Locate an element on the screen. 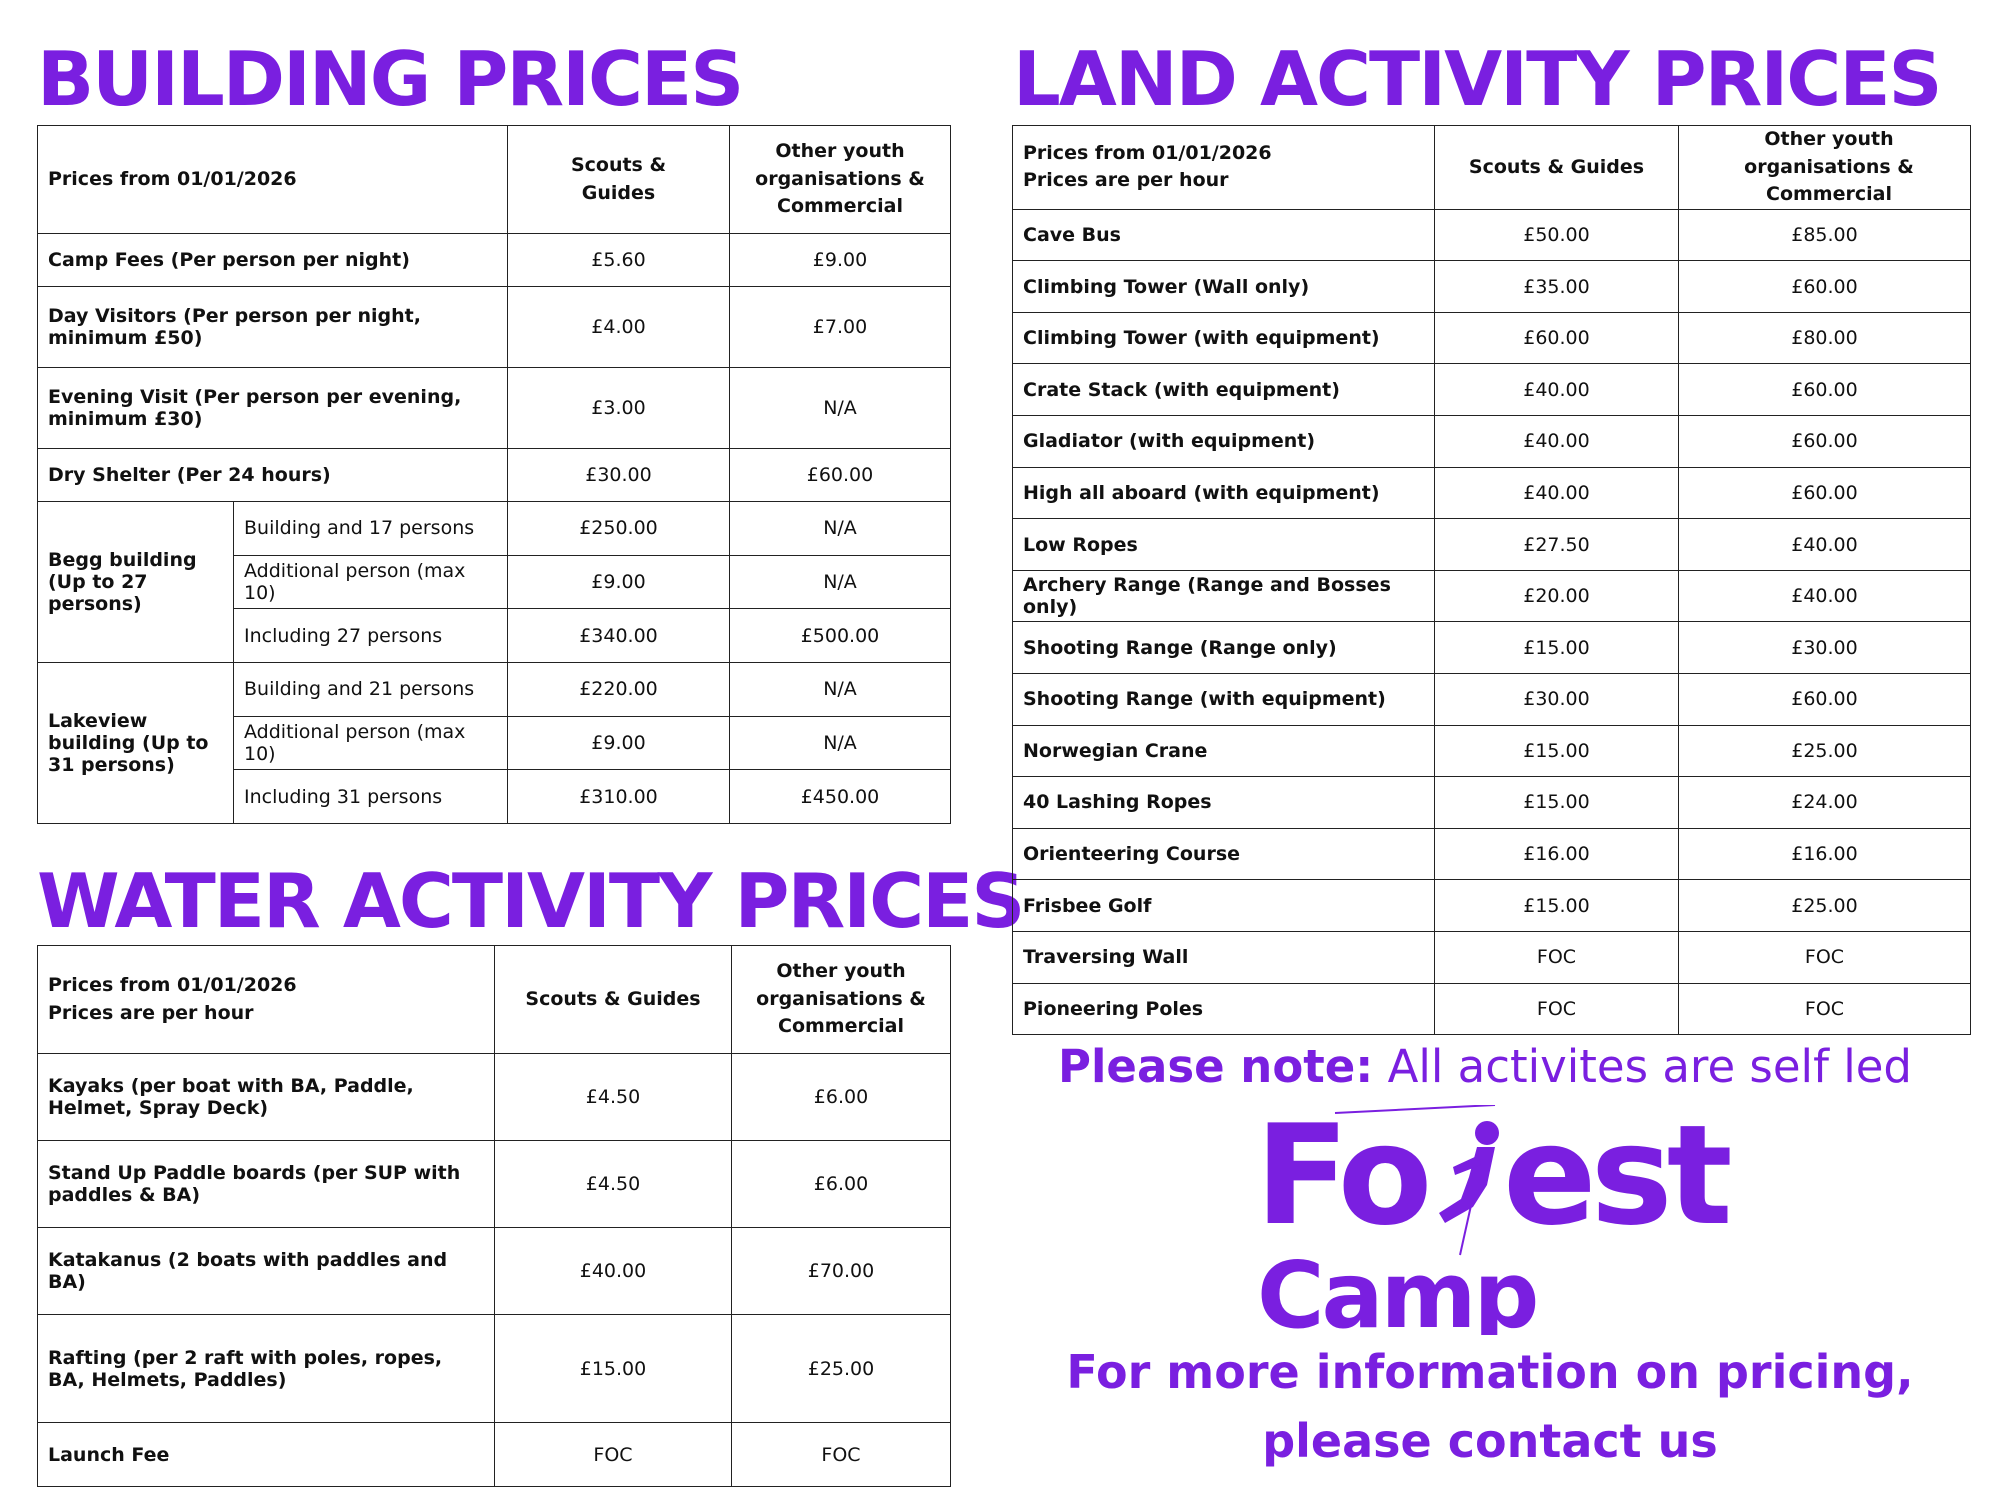  table-row: Launch Fee FOC FOC is located at coordinates (494, 1454).